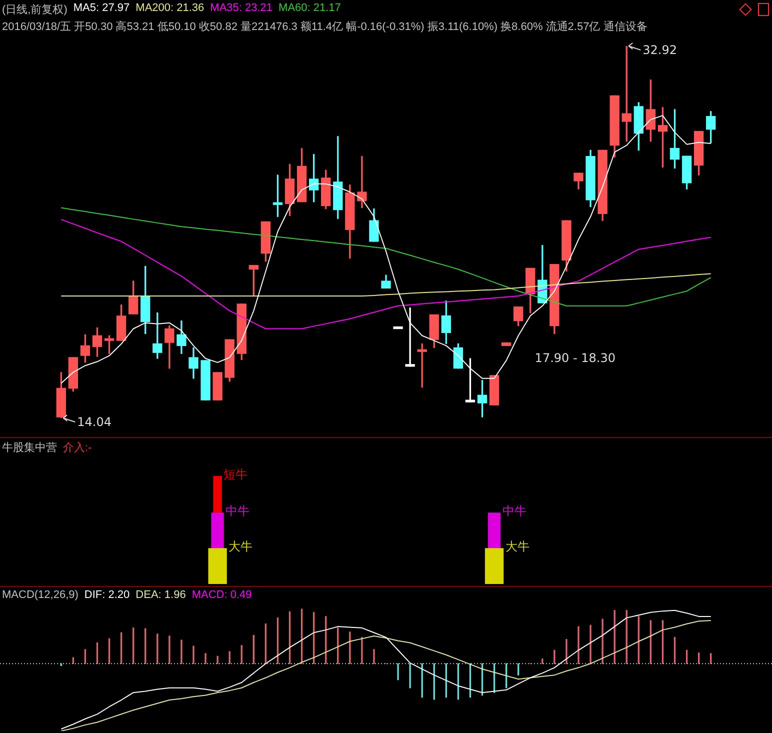  I want to click on text: MACD: 0.49, so click(222, 595).